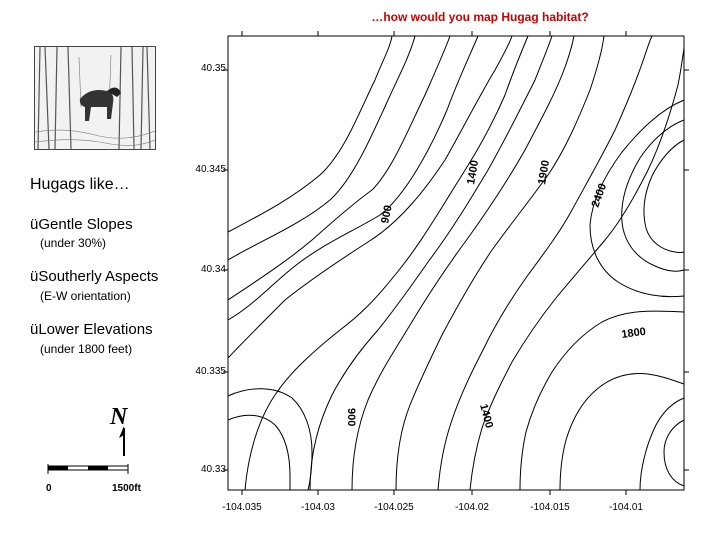  What do you see at coordinates (213, 269) in the screenshot?
I see `y-tick-label: 40.34` at bounding box center [213, 269].